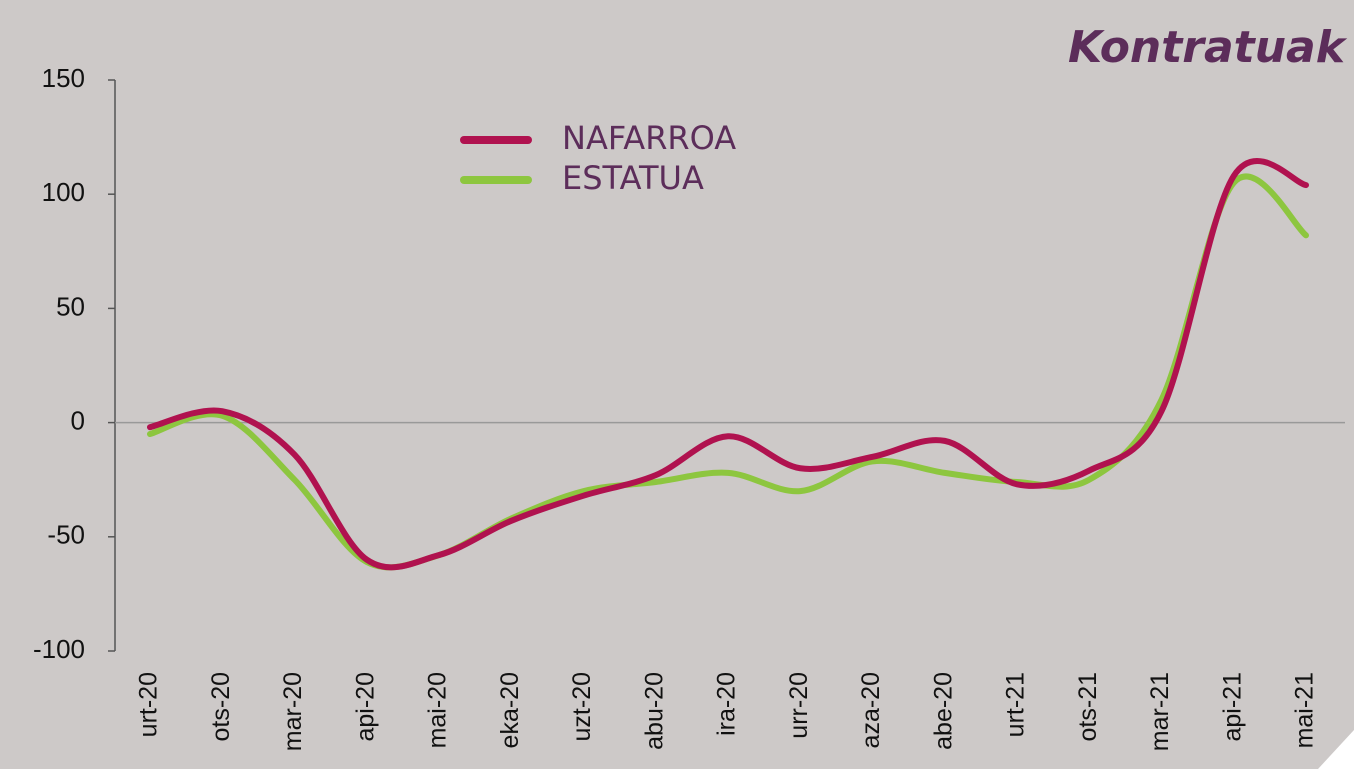 This screenshot has width=1354, height=769. What do you see at coordinates (70, 306) in the screenshot?
I see `y-tick-label: 50` at bounding box center [70, 306].